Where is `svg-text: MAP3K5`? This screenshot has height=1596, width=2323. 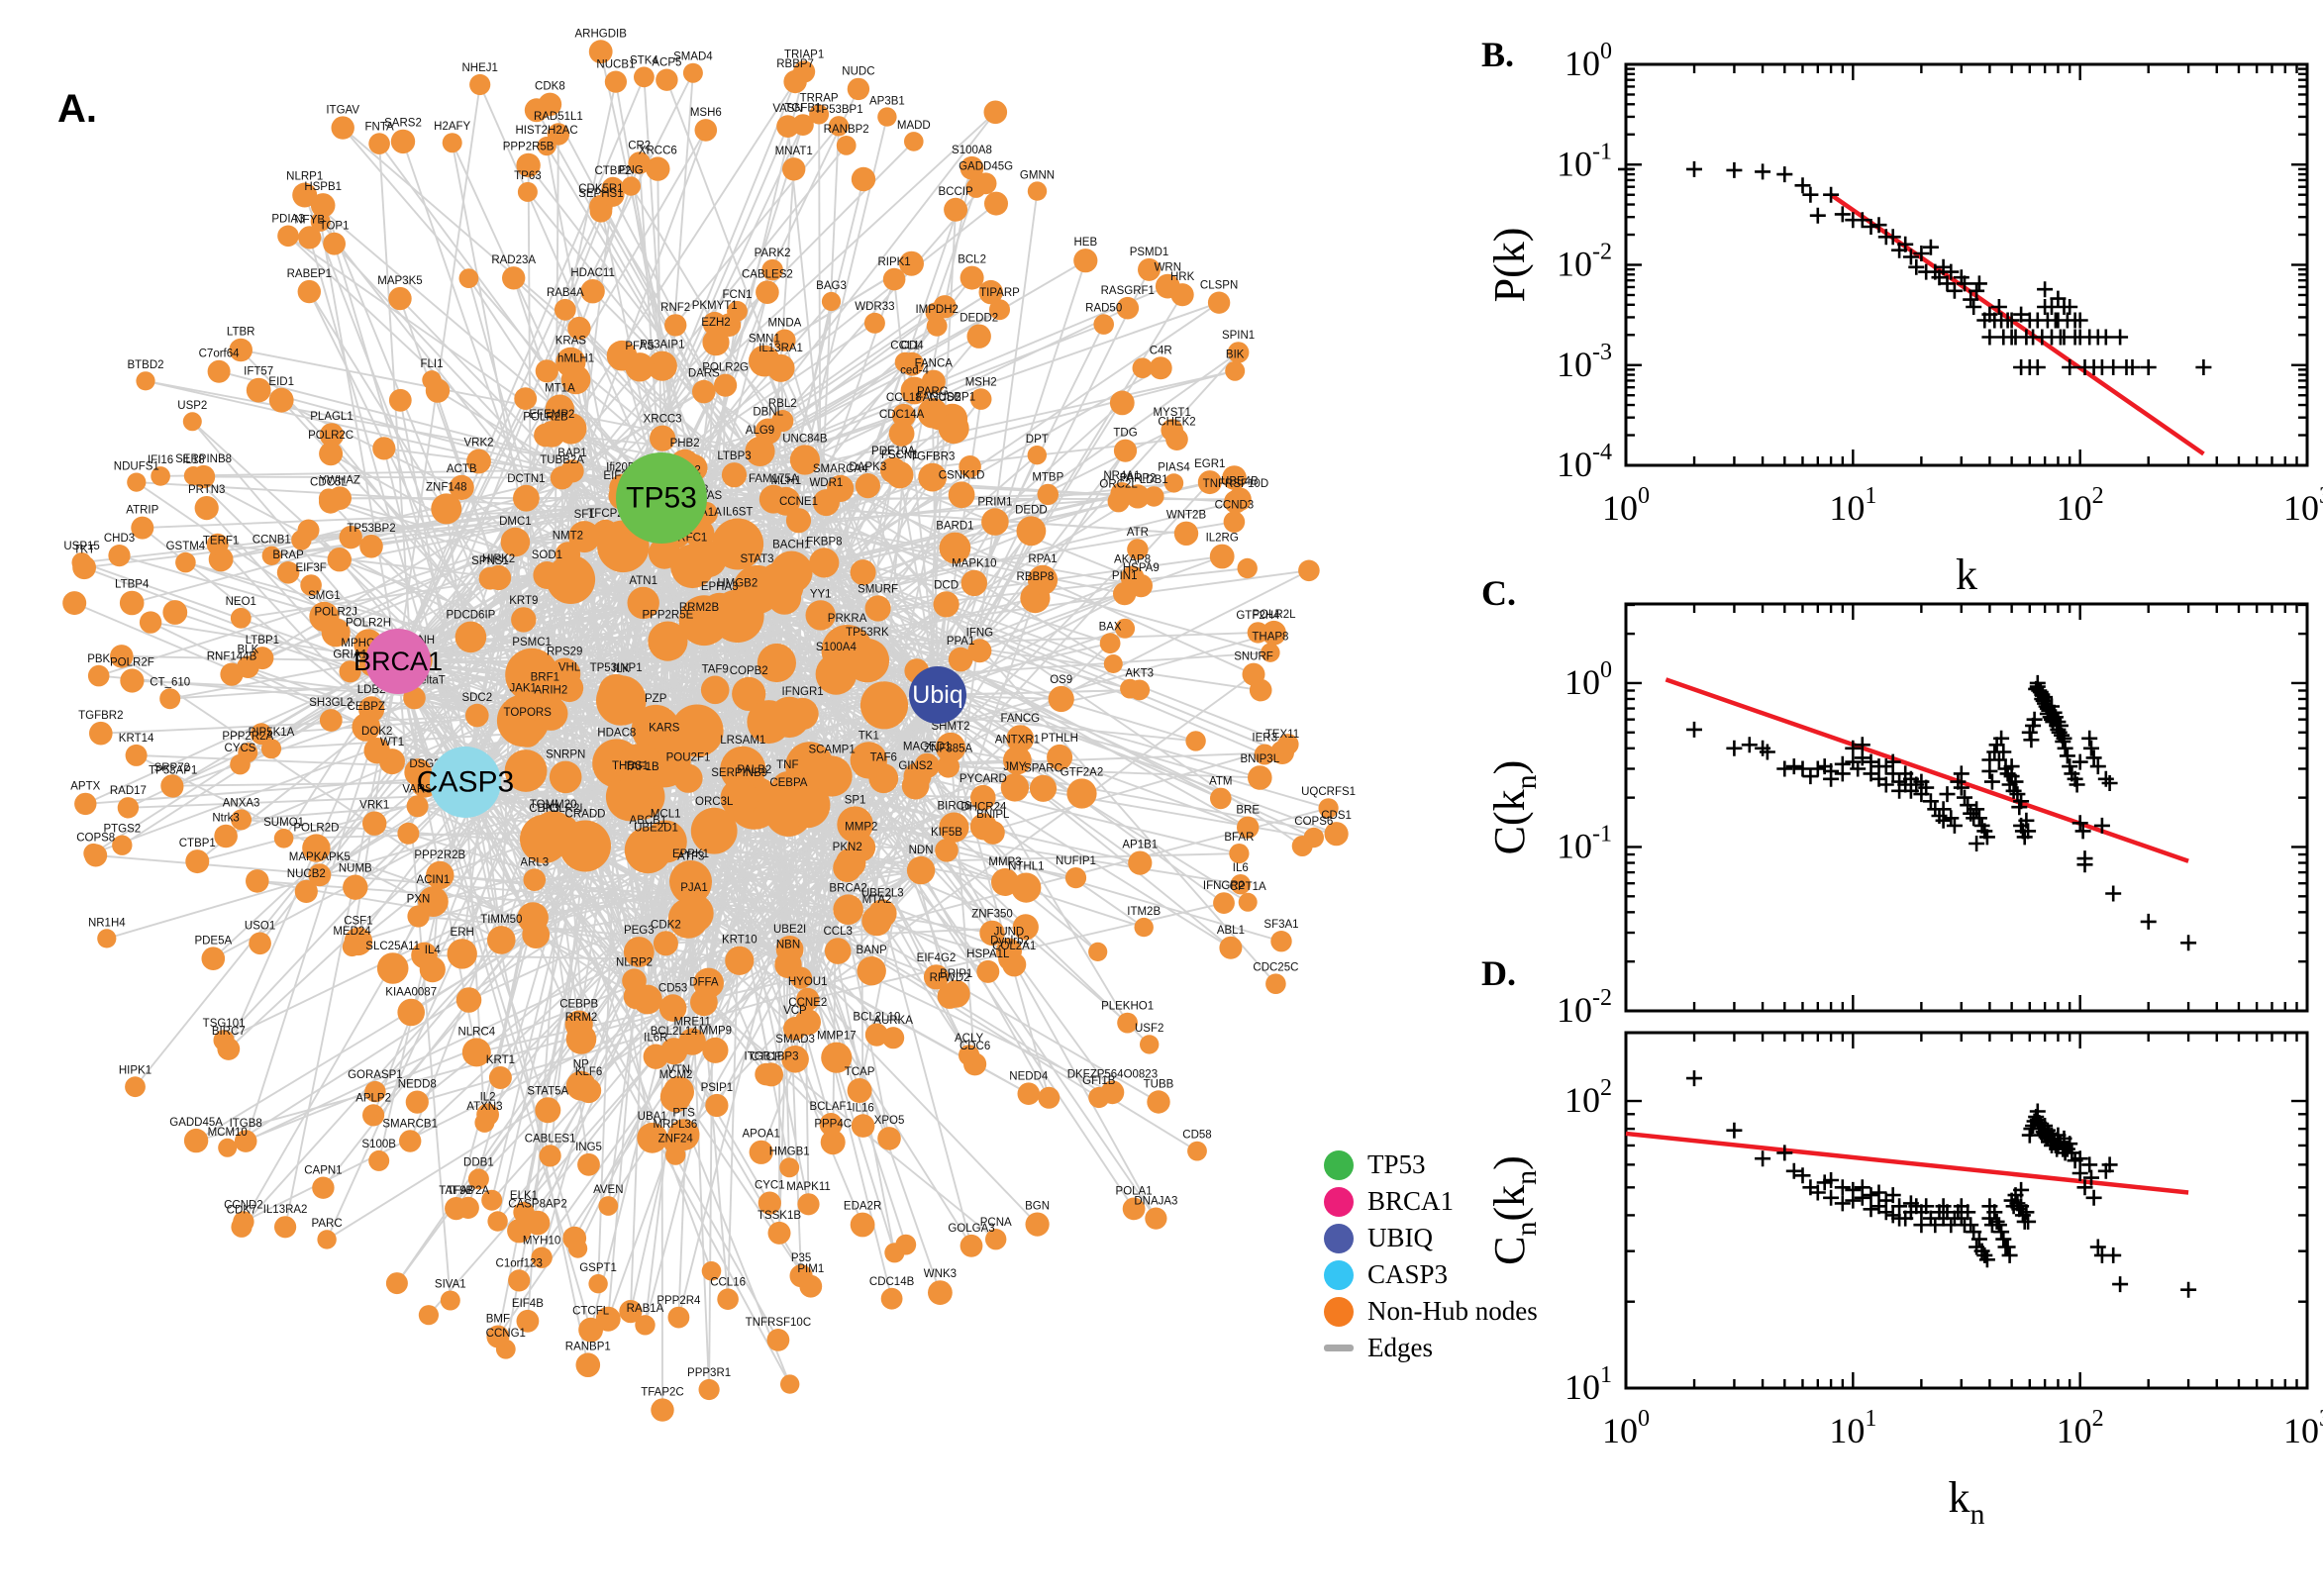 svg-text: MAP3K5 is located at coordinates (399, 281).